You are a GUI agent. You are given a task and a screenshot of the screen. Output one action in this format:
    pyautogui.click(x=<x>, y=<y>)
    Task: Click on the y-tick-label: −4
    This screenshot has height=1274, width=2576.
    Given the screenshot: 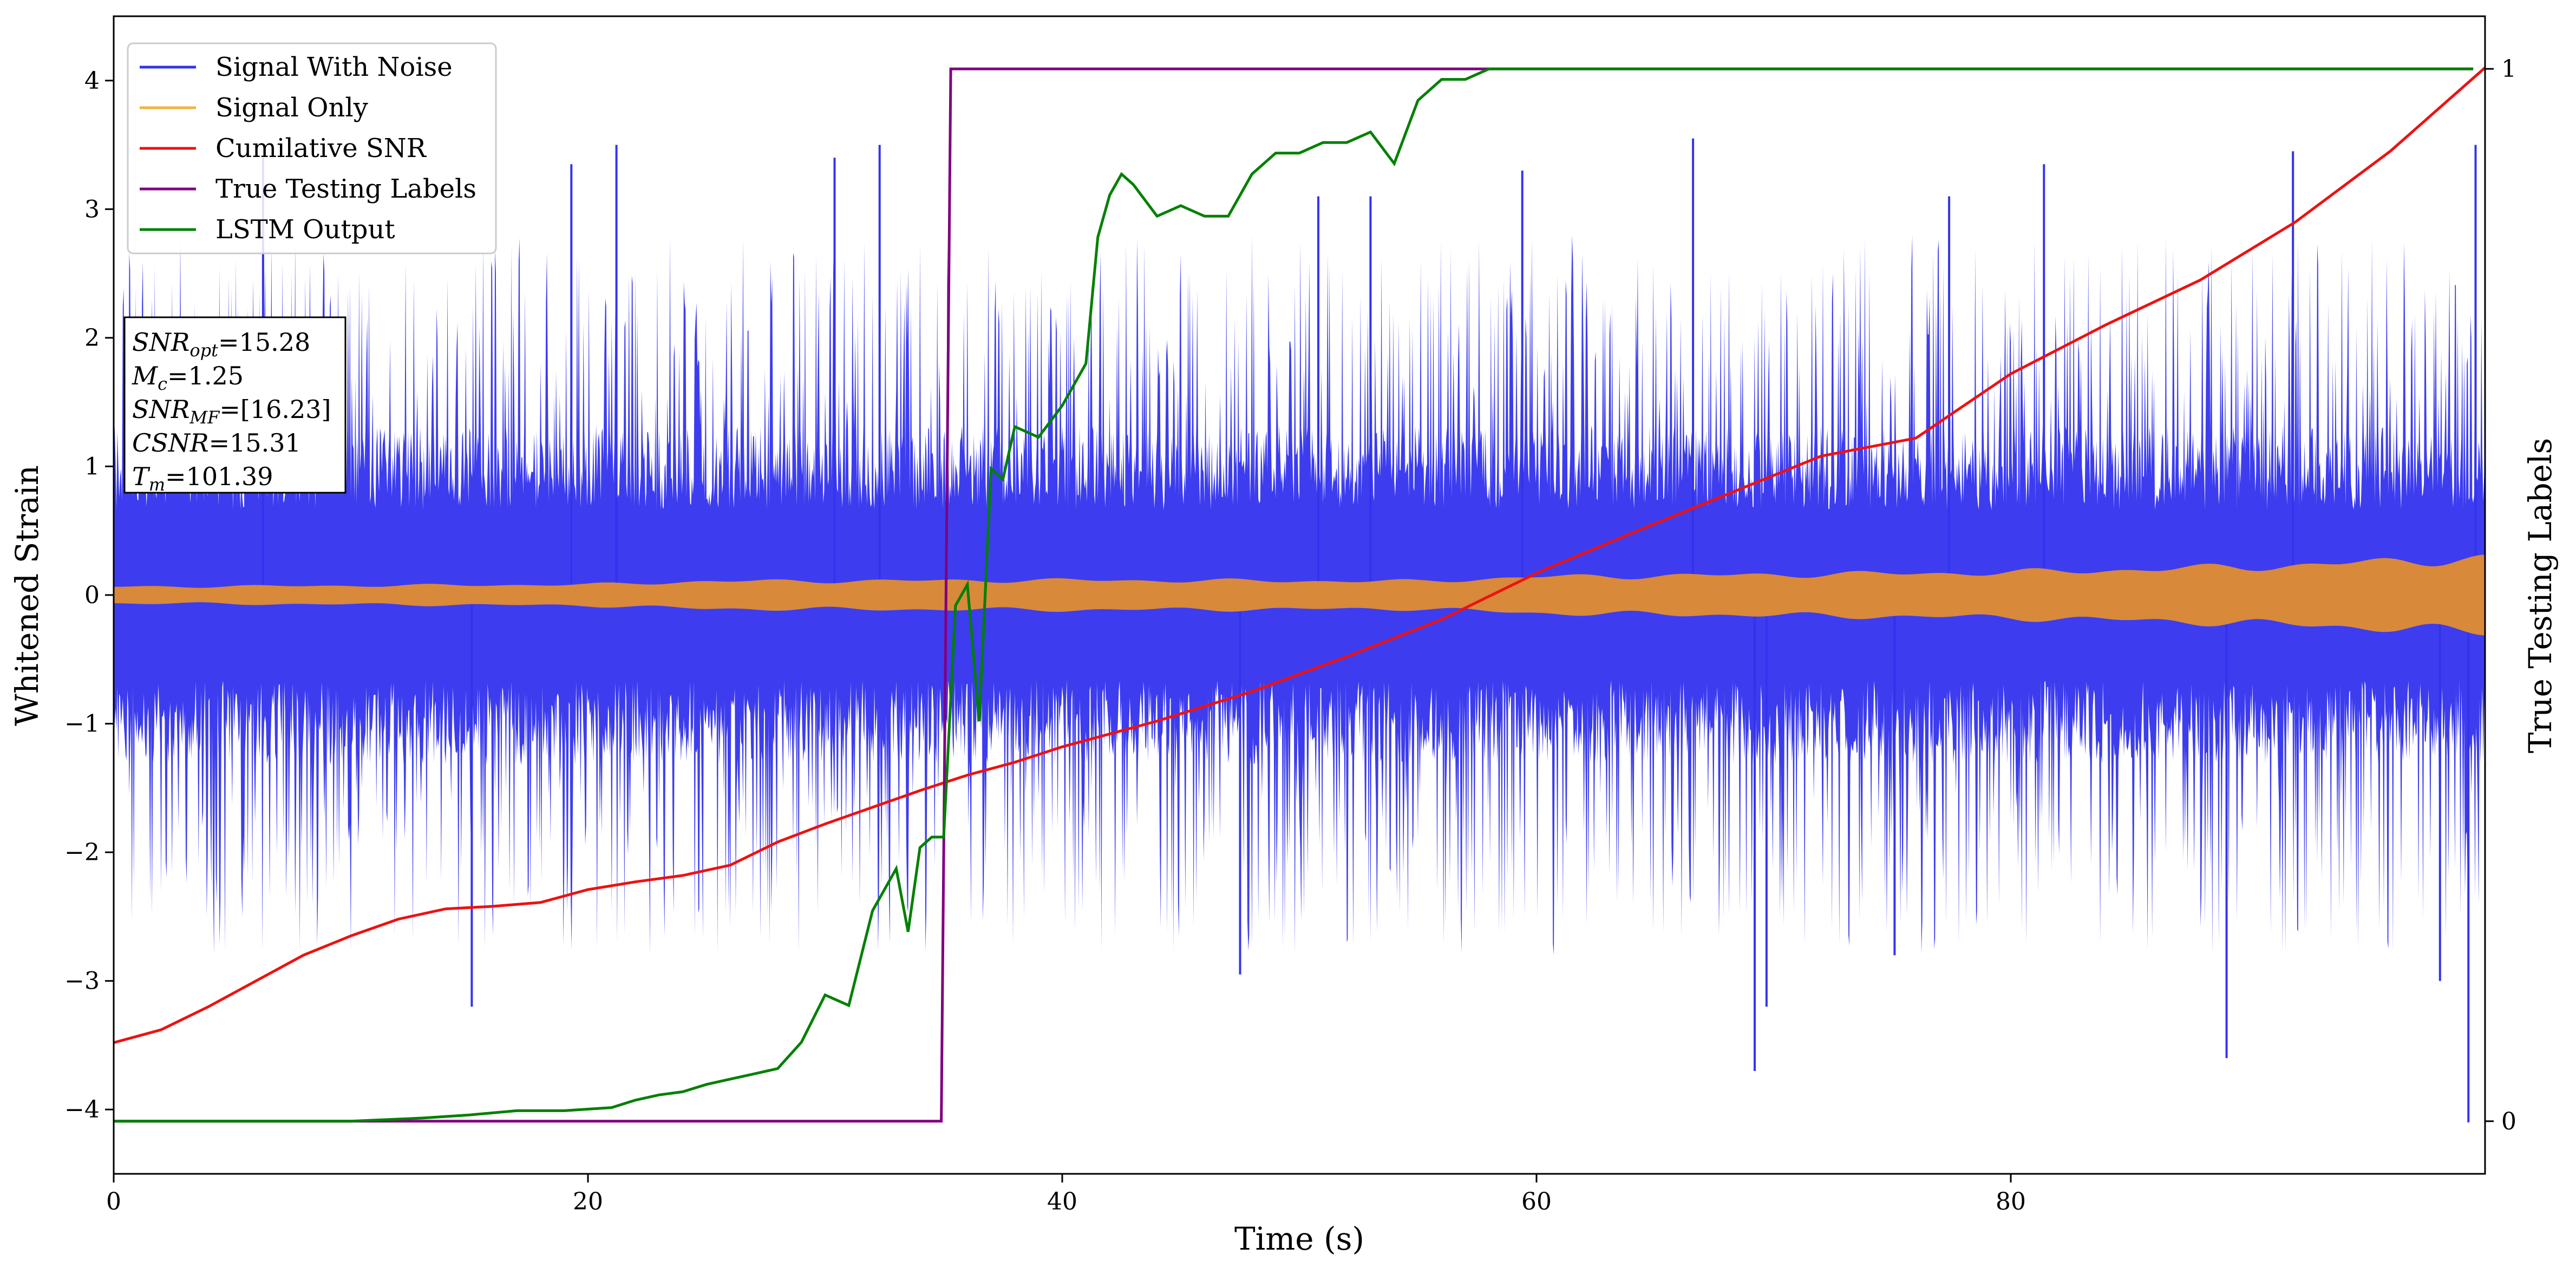 What is the action you would take?
    pyautogui.click(x=82, y=1109)
    